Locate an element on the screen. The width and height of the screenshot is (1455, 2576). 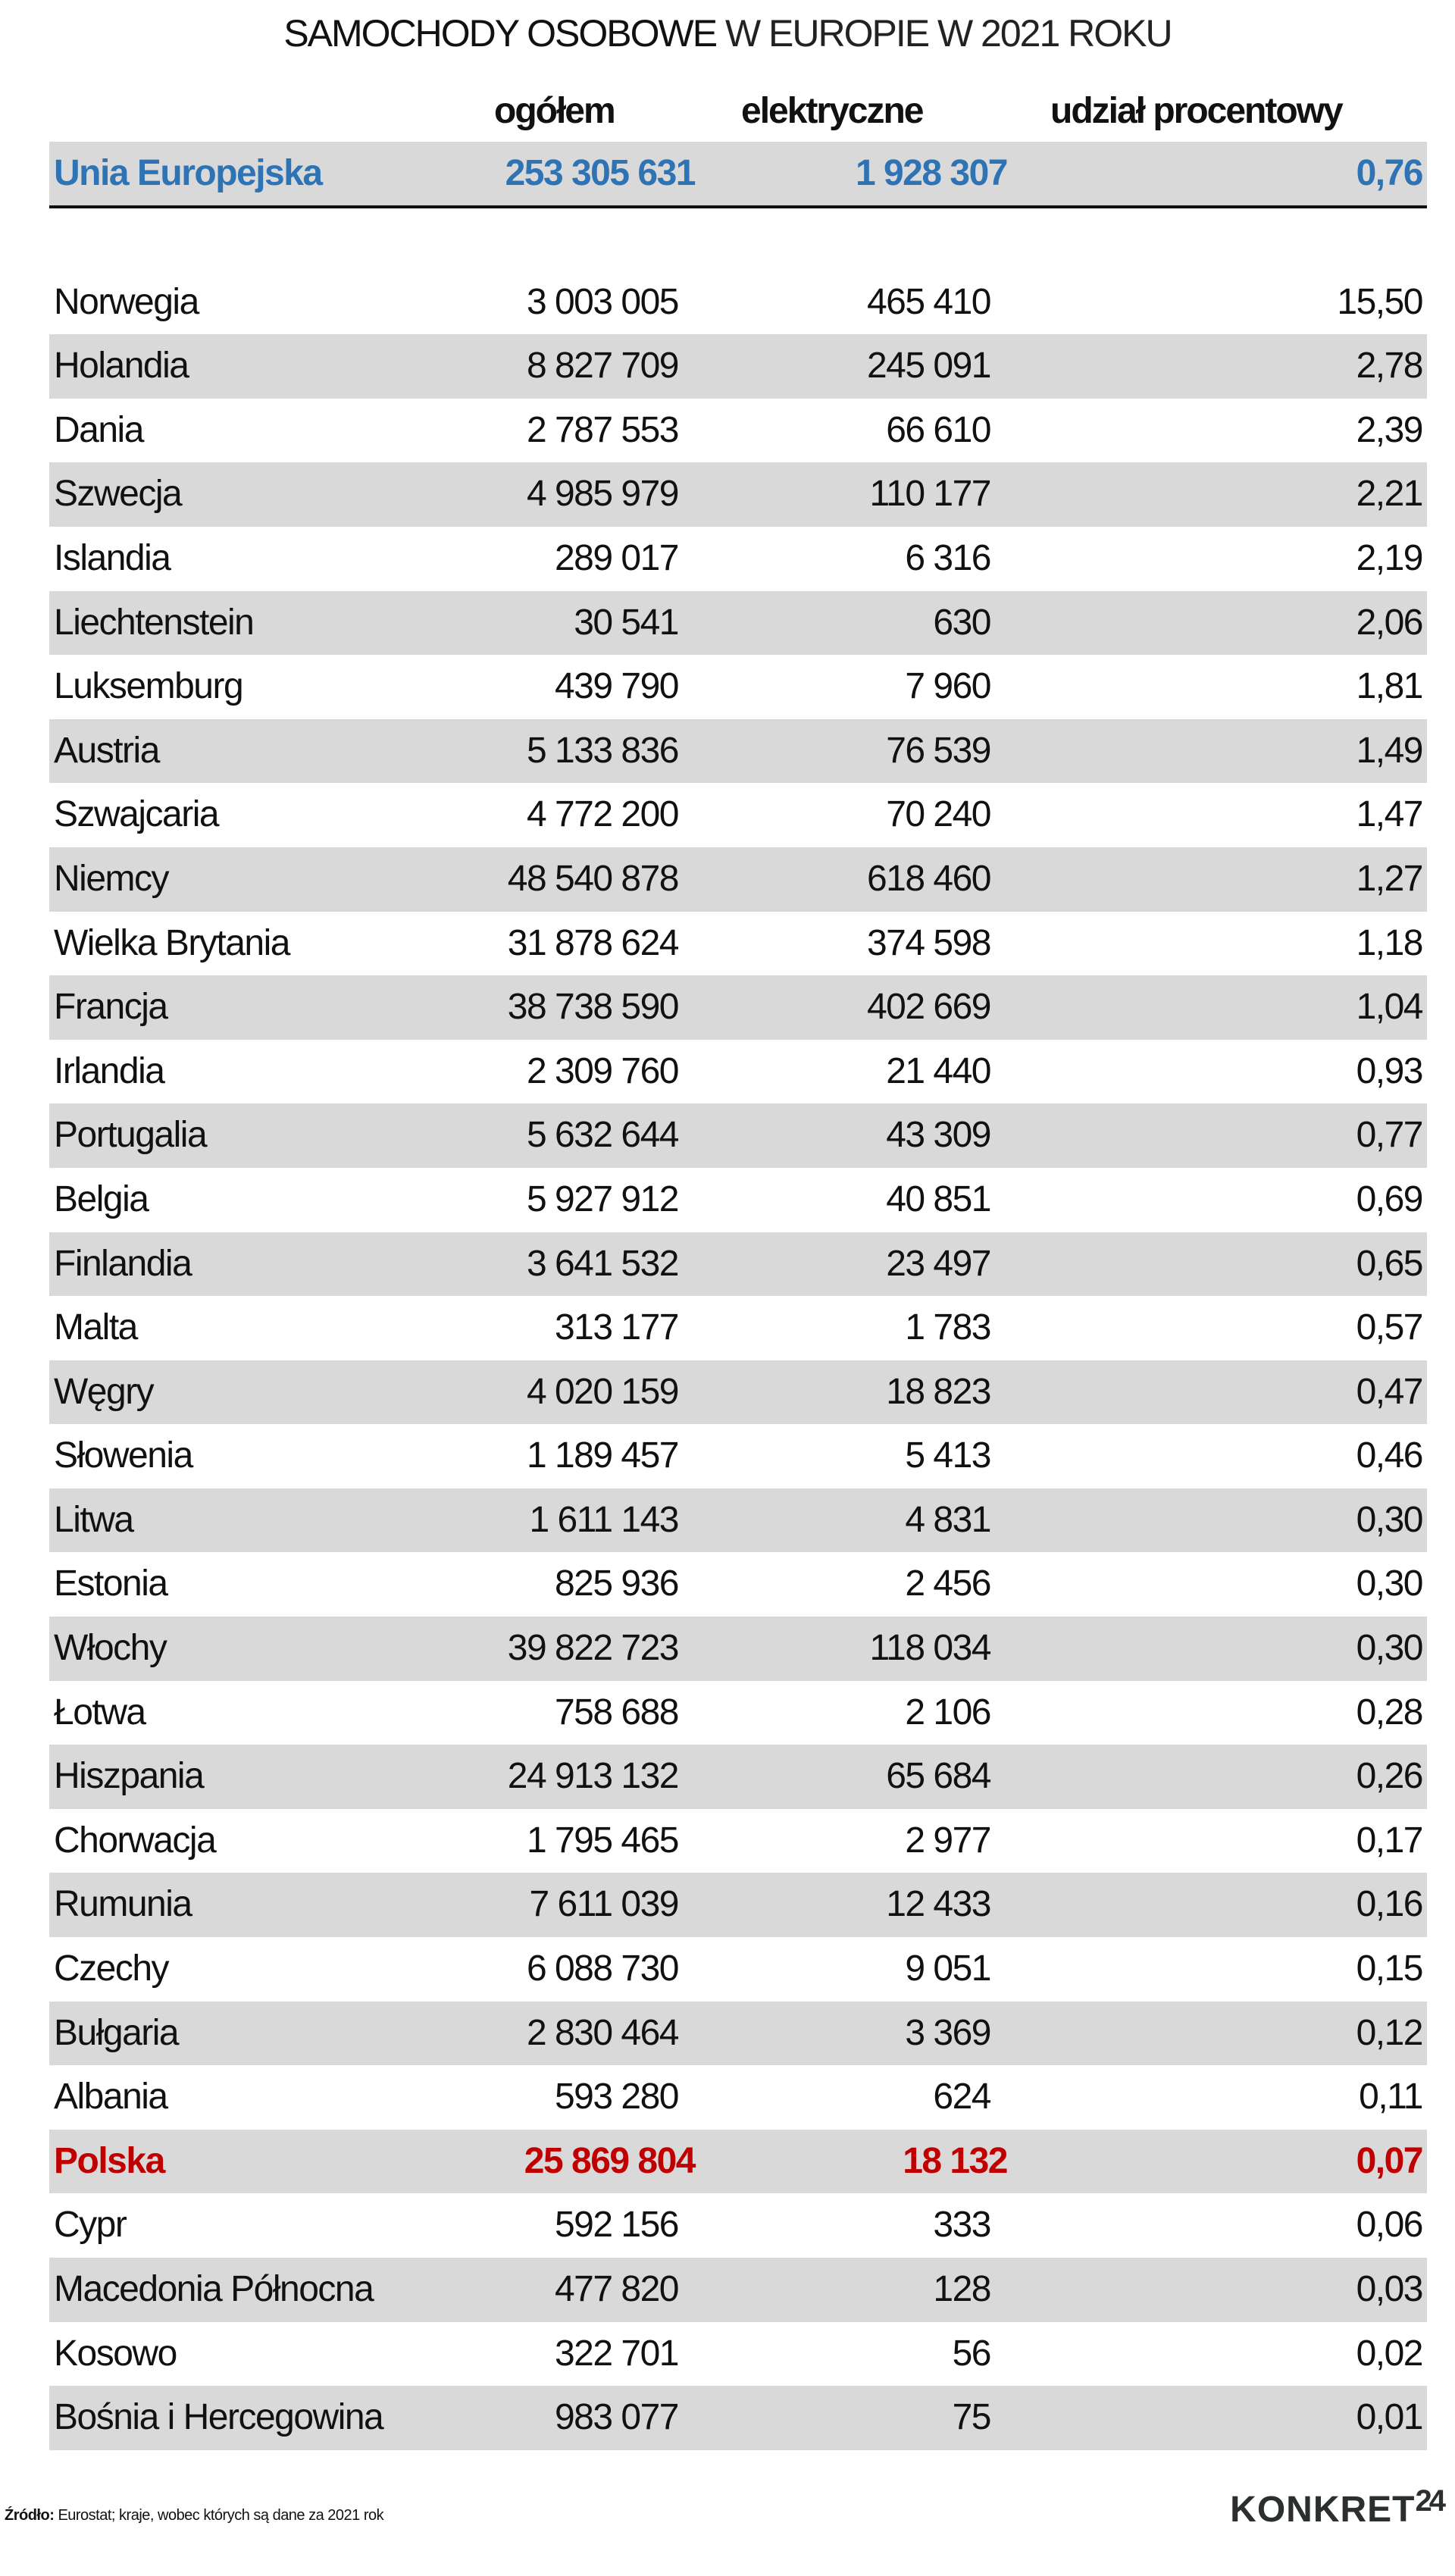
table-row: Litwa 1 611 143 4 831 0,30 is located at coordinates (738, 1521).